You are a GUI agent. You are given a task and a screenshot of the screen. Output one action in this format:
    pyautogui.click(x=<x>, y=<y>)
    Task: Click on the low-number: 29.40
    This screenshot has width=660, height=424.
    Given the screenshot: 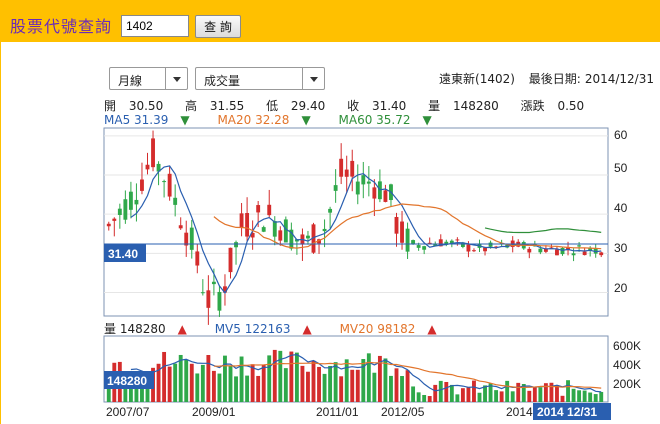 What is the action you would take?
    pyautogui.click(x=308, y=106)
    